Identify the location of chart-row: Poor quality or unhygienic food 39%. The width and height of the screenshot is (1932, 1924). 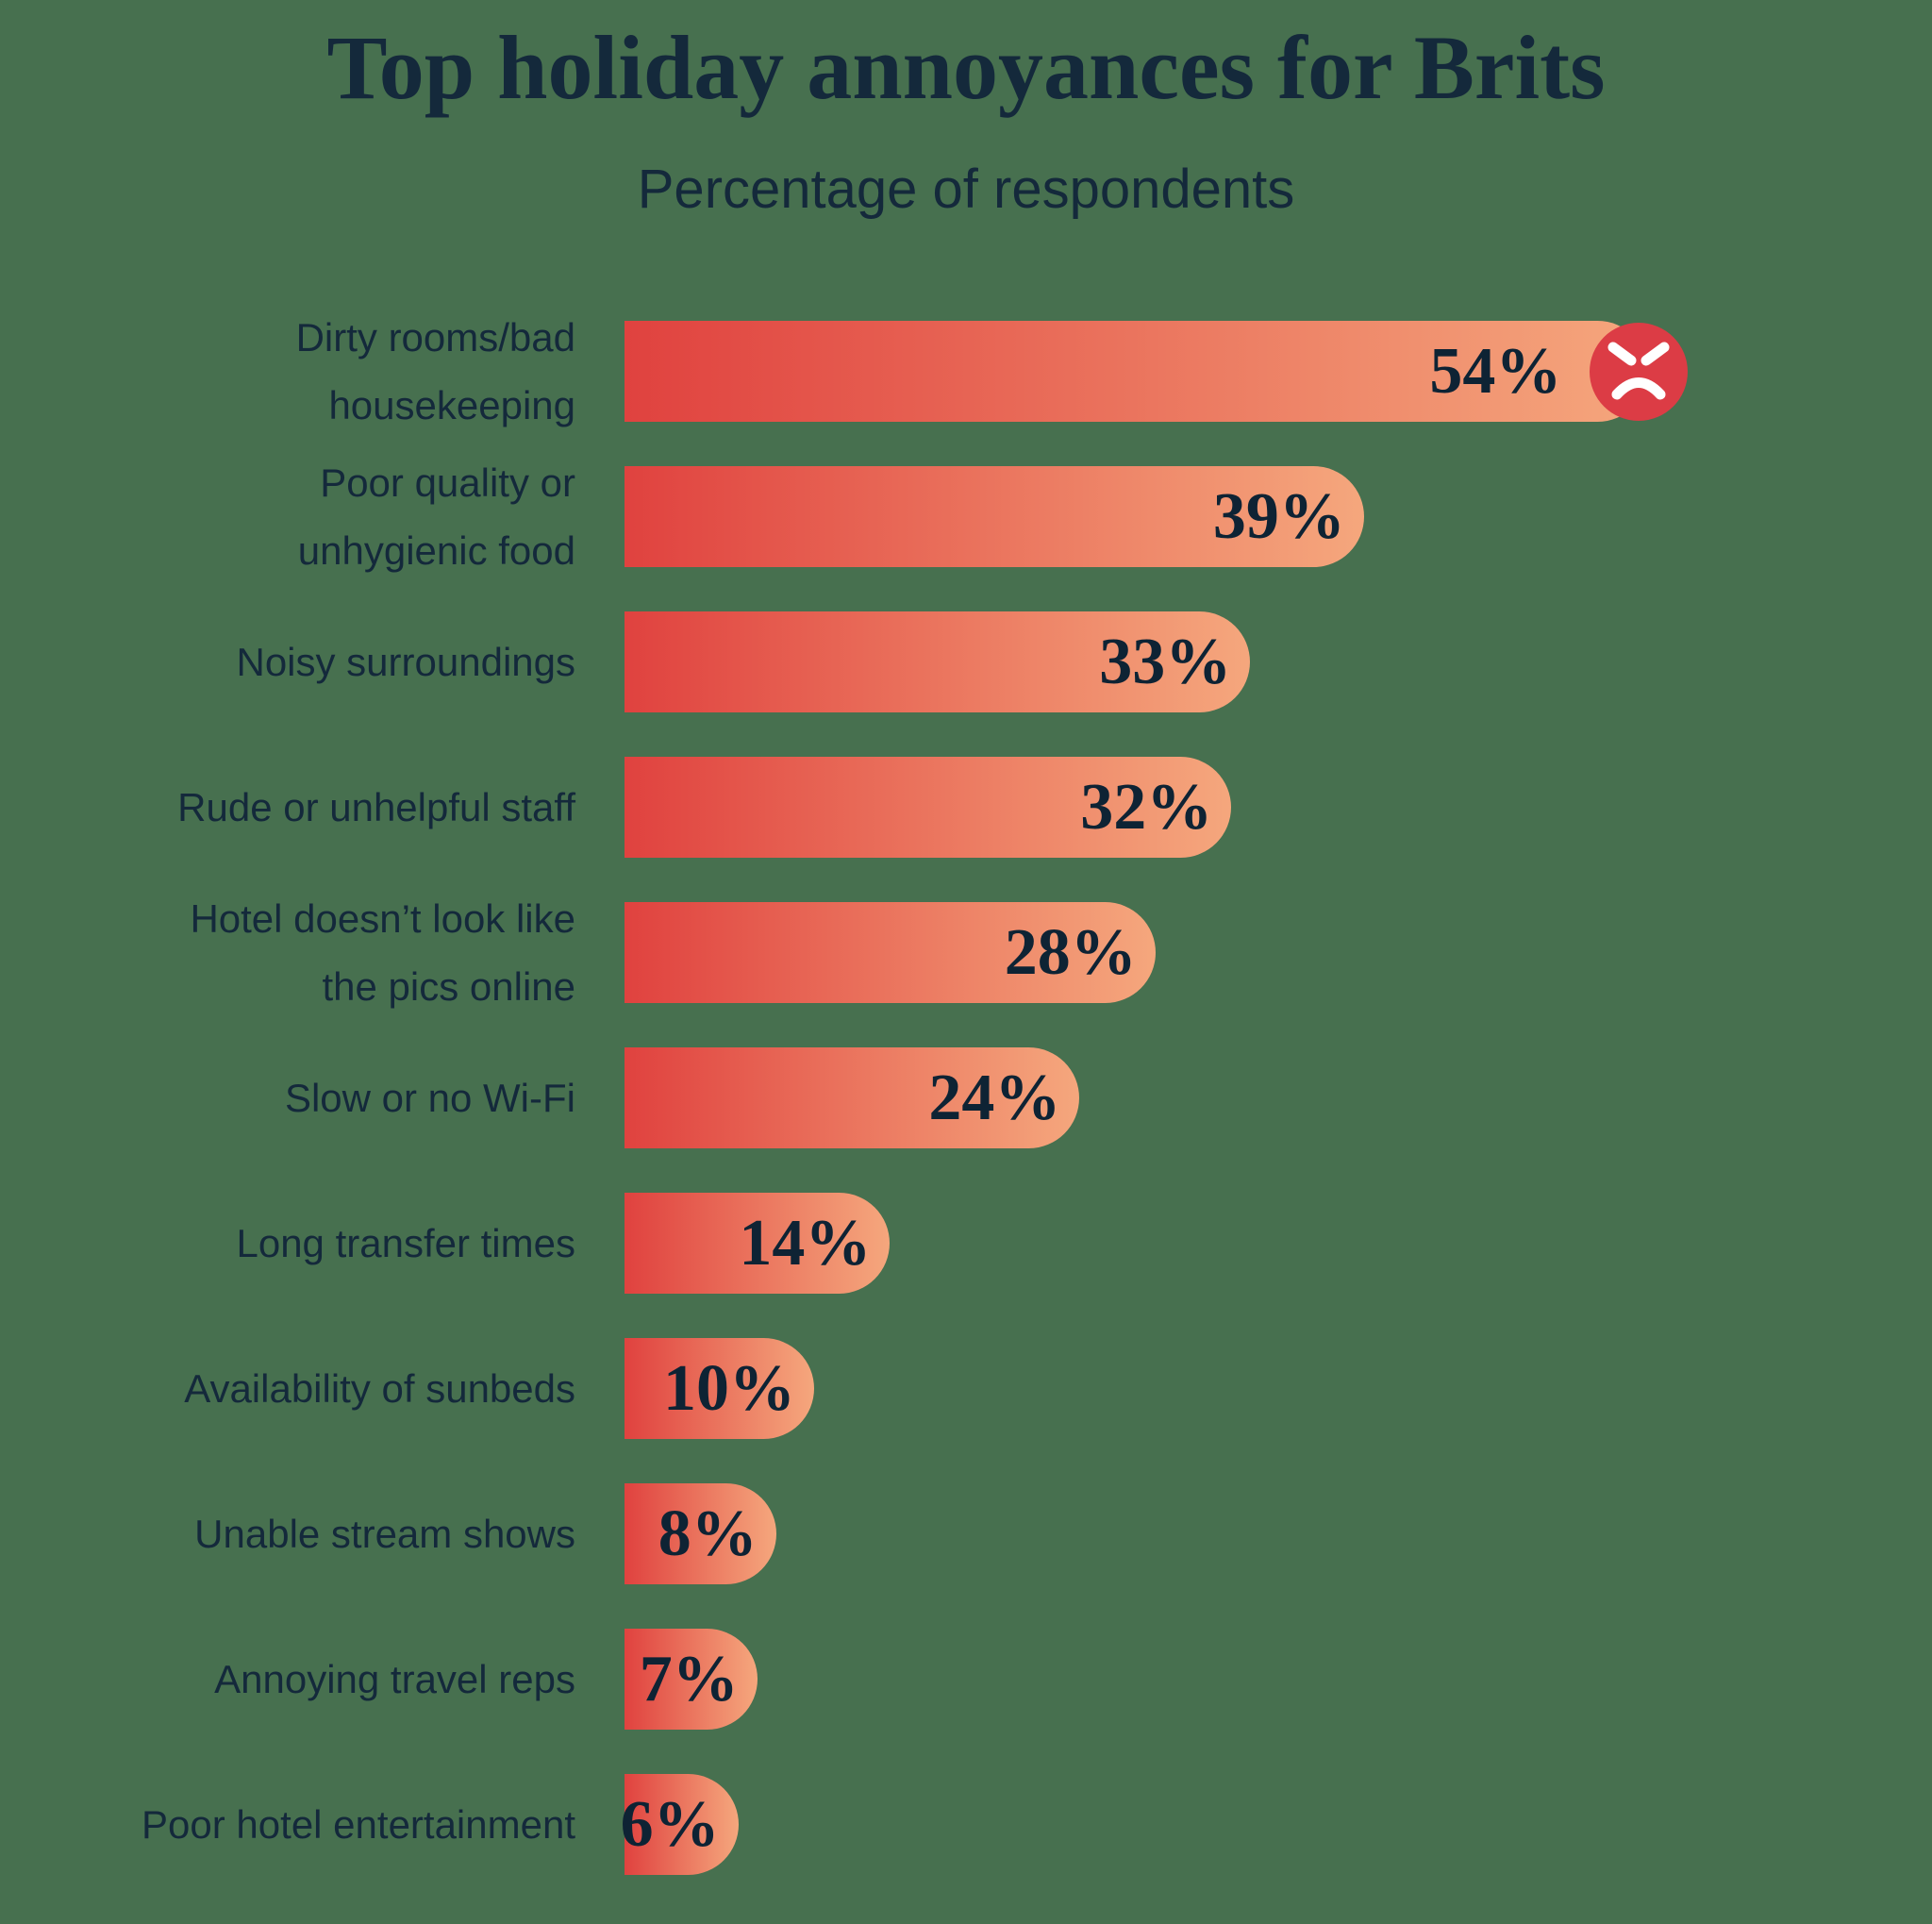
(966, 516).